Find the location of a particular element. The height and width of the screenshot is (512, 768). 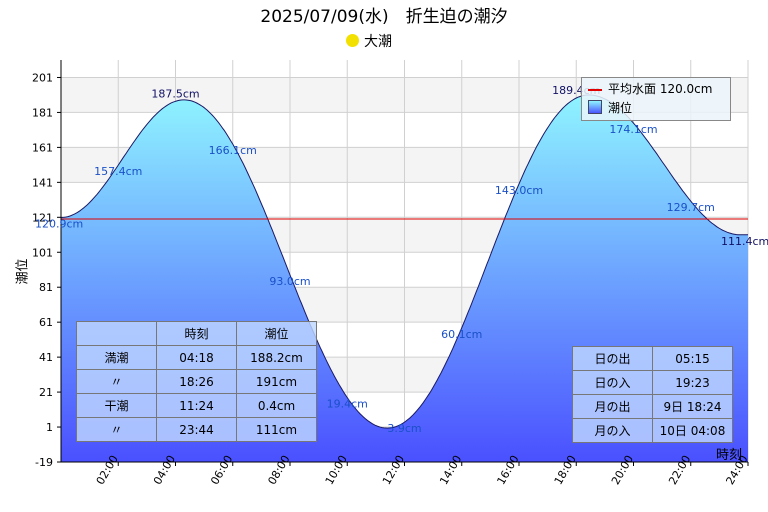

y-tick-label: 161 is located at coordinates (42, 147).